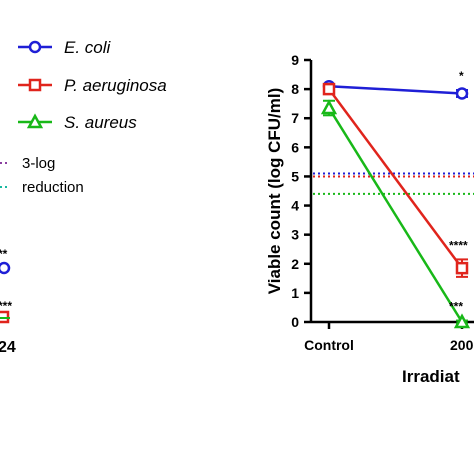 The height and width of the screenshot is (474, 474). I want to click on y-tick-label-3: 3, so click(295, 235).